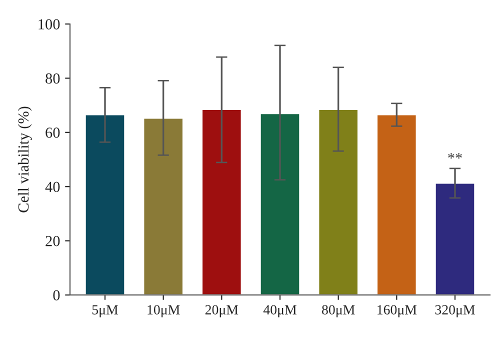  I want to click on x-tick-label: 320μM, so click(455, 311).